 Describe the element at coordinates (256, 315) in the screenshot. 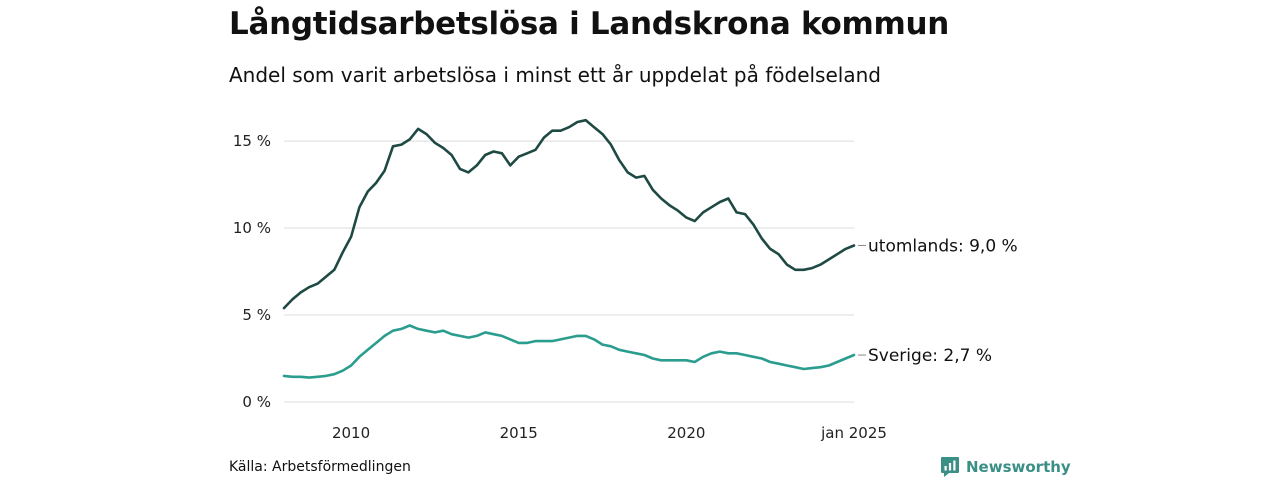

I see `y-tick-label: 5 %` at that location.